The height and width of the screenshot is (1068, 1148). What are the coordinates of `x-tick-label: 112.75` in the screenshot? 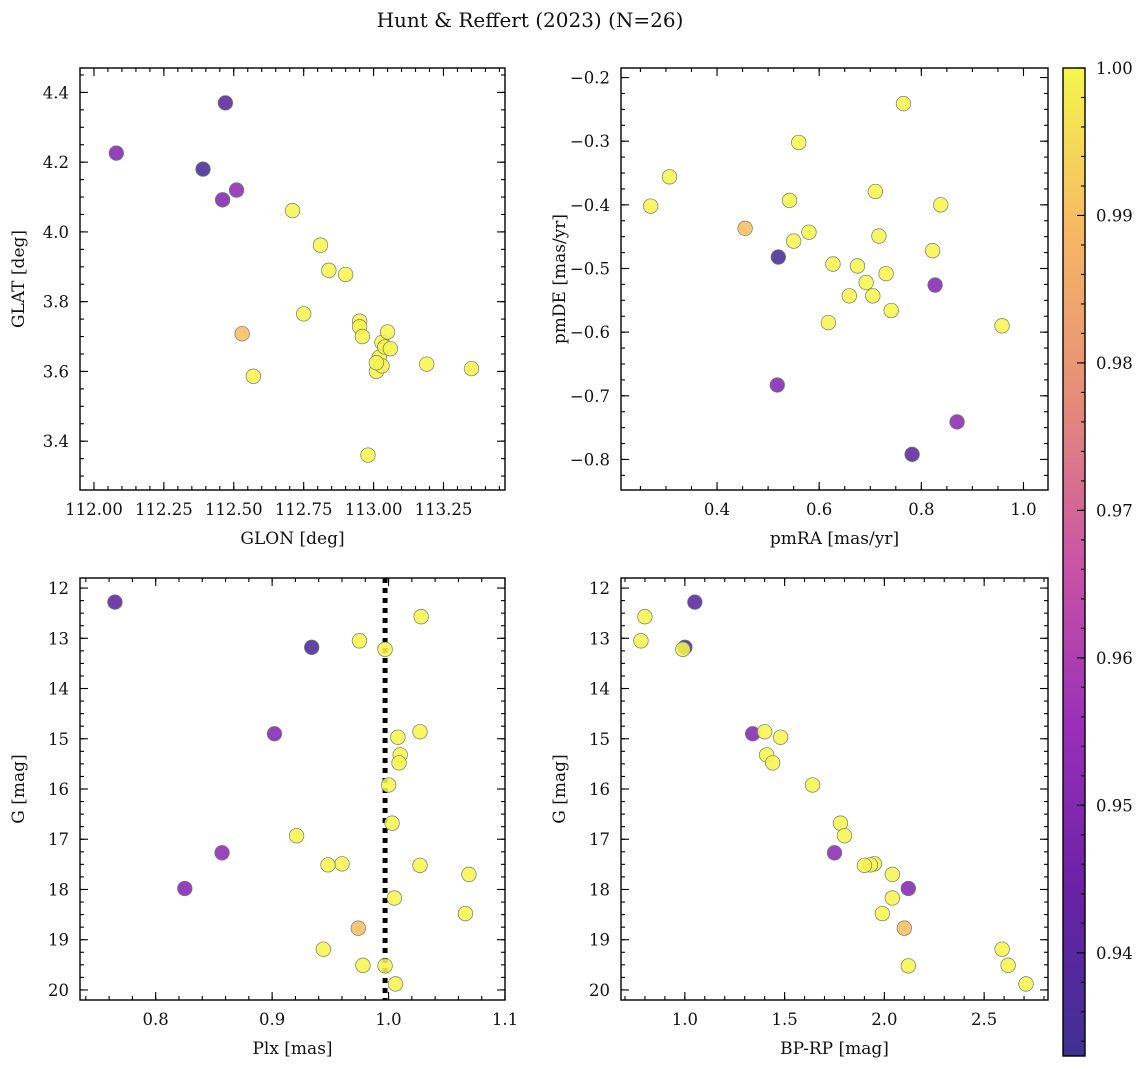 It's located at (304, 509).